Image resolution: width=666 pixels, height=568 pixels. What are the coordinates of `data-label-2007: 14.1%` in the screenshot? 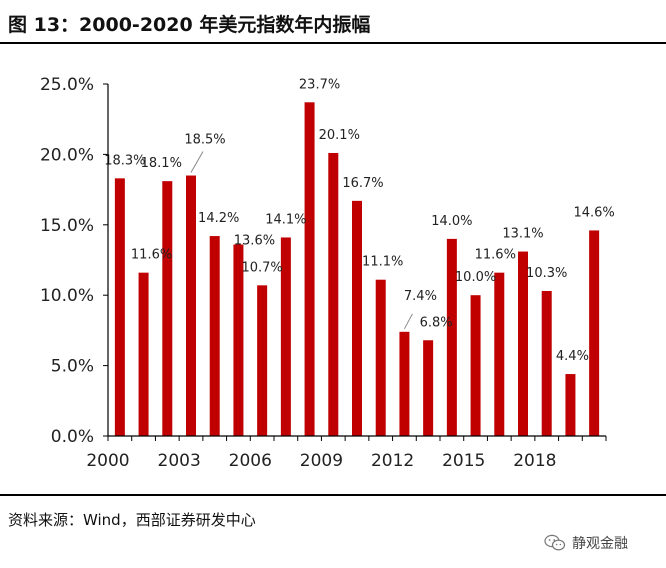 It's located at (285, 219).